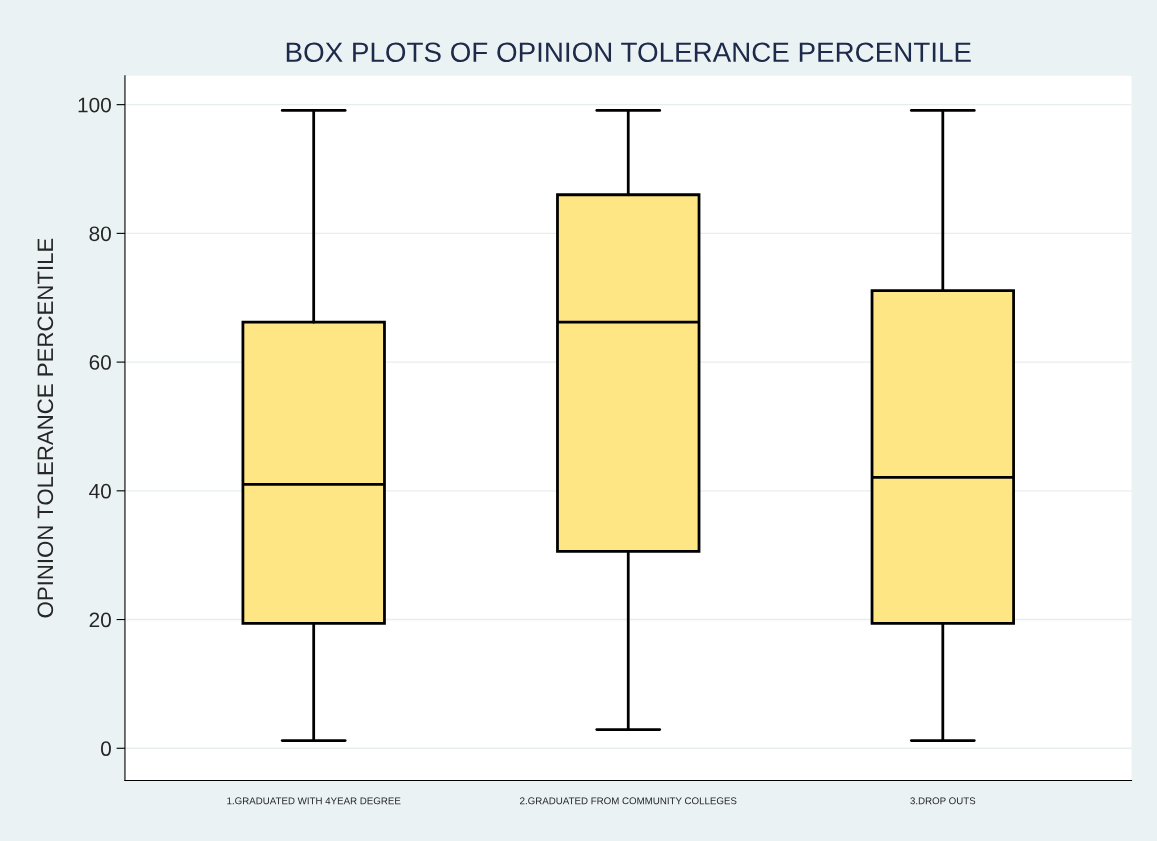 The height and width of the screenshot is (841, 1157). Describe the element at coordinates (105, 749) in the screenshot. I see `y-tick-label: 0` at that location.